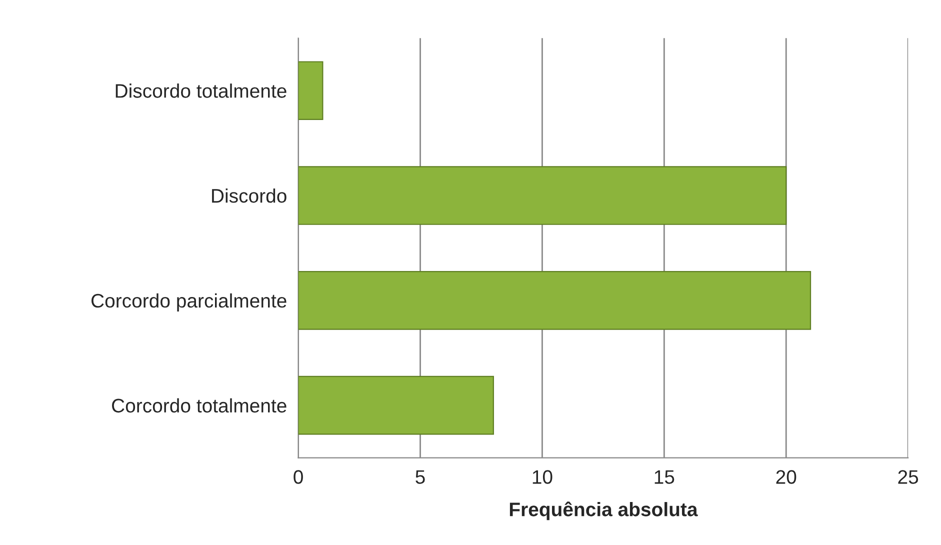 The width and height of the screenshot is (941, 545). I want to click on x-tick-label: 10, so click(542, 477).